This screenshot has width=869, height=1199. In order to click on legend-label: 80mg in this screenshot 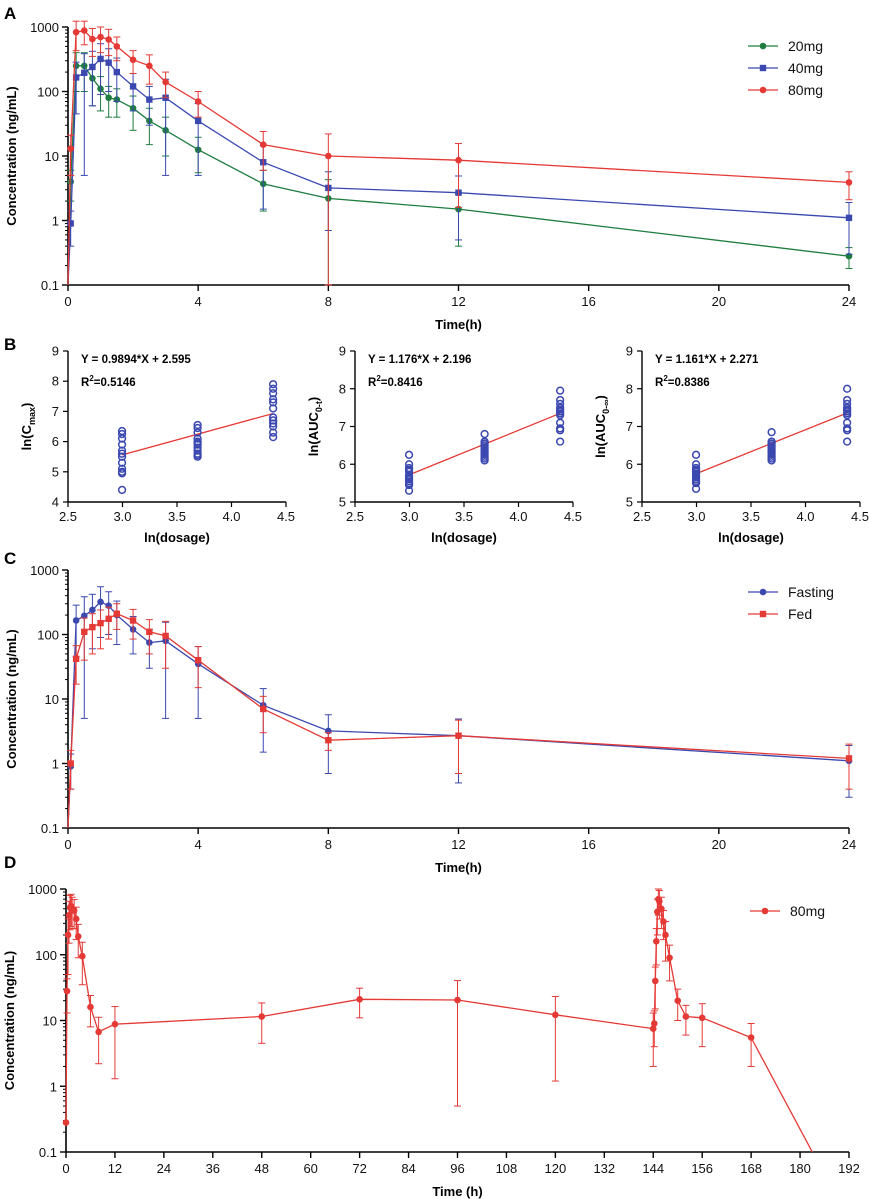, I will do `click(805, 90)`.